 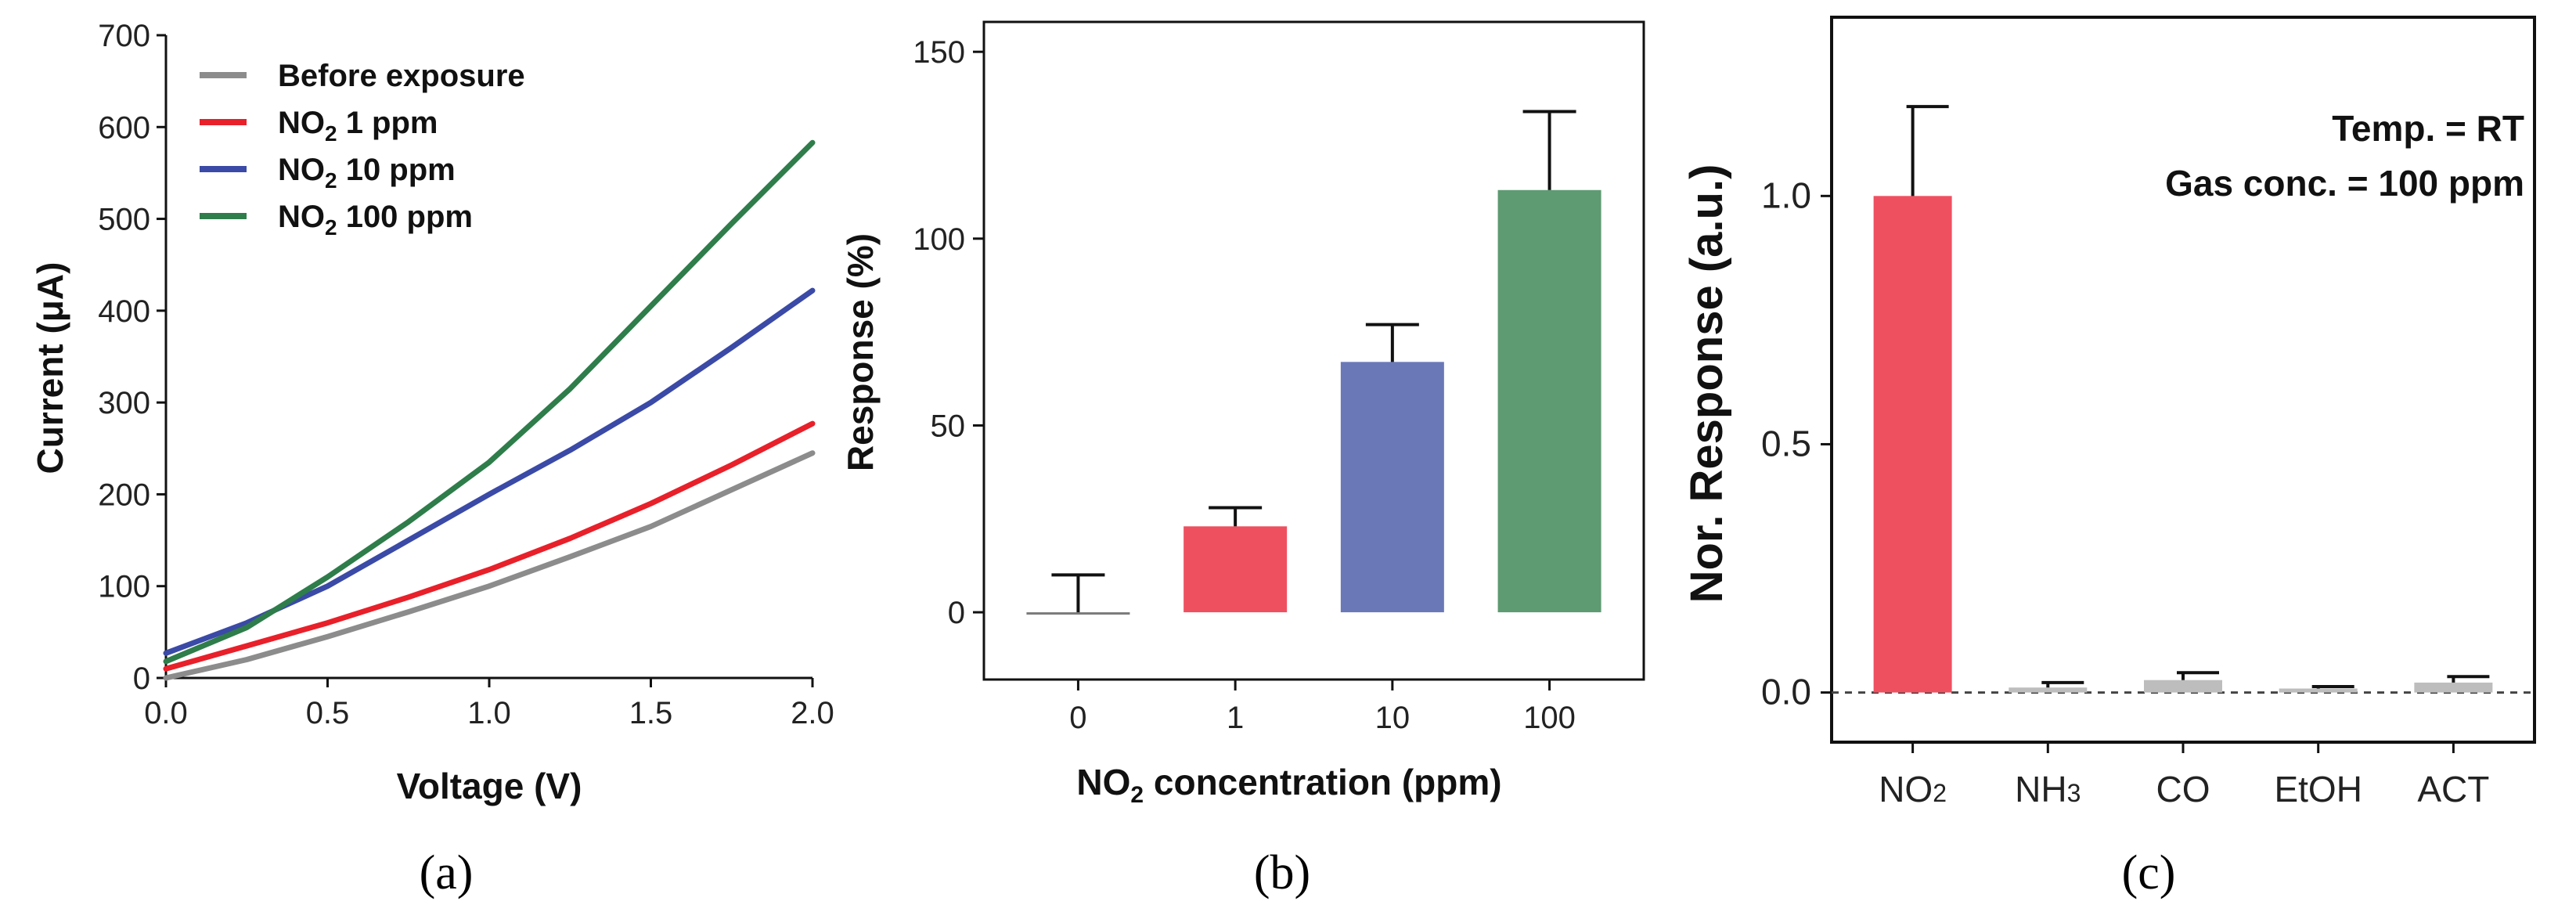 I want to click on chart-c-annotation-conc: Gas conc. = 100 ppm, so click(x=2344, y=183).